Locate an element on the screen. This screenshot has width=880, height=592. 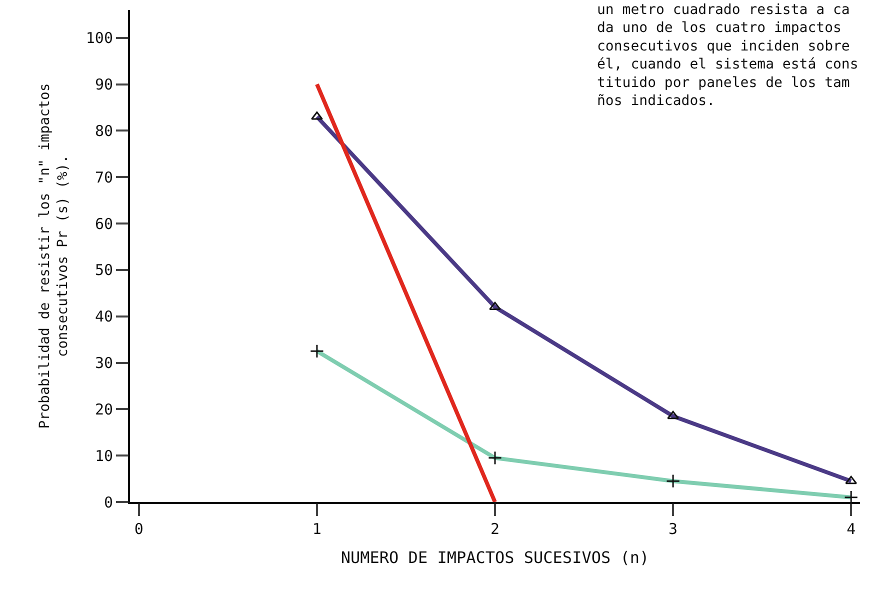
y-tick-label: 20 is located at coordinates (103, 409).